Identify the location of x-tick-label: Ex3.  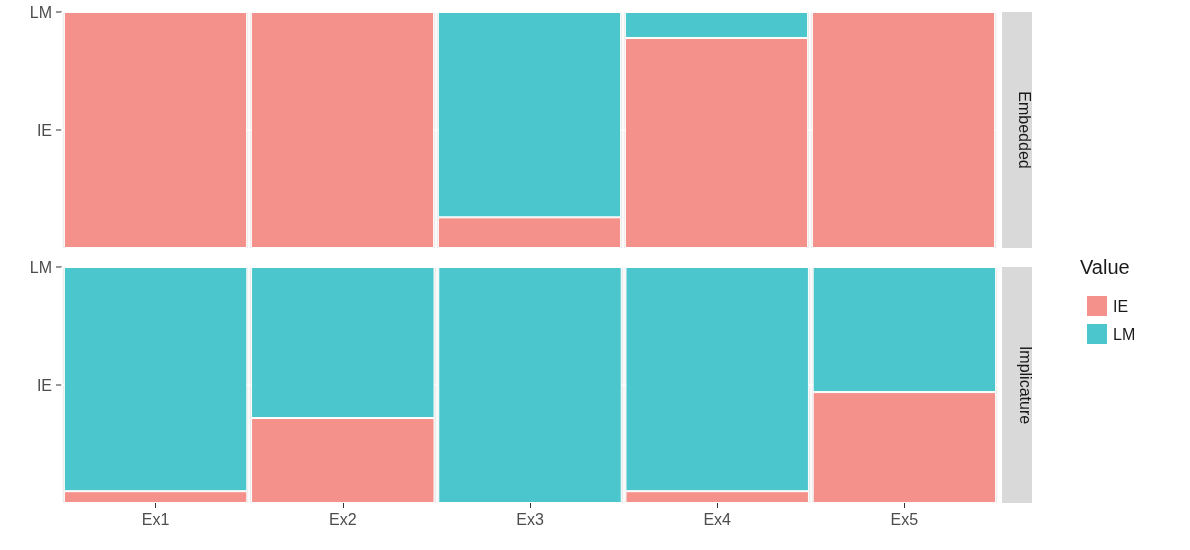
(530, 519).